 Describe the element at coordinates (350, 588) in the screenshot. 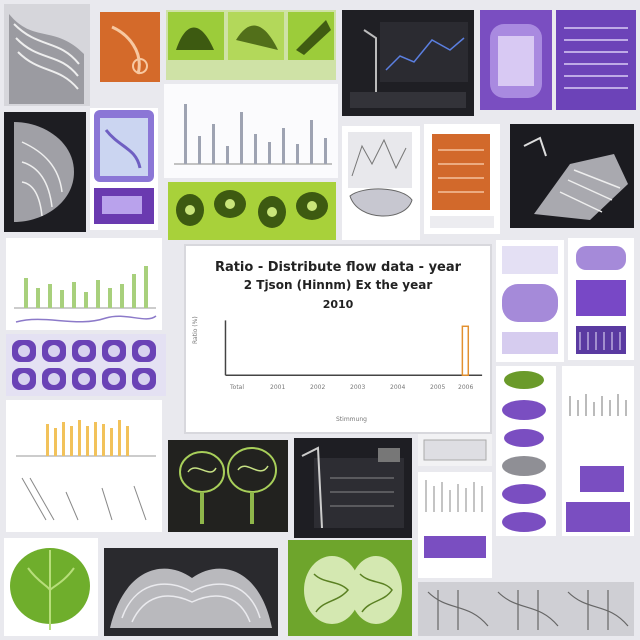

I see `tile-green-brain` at that location.